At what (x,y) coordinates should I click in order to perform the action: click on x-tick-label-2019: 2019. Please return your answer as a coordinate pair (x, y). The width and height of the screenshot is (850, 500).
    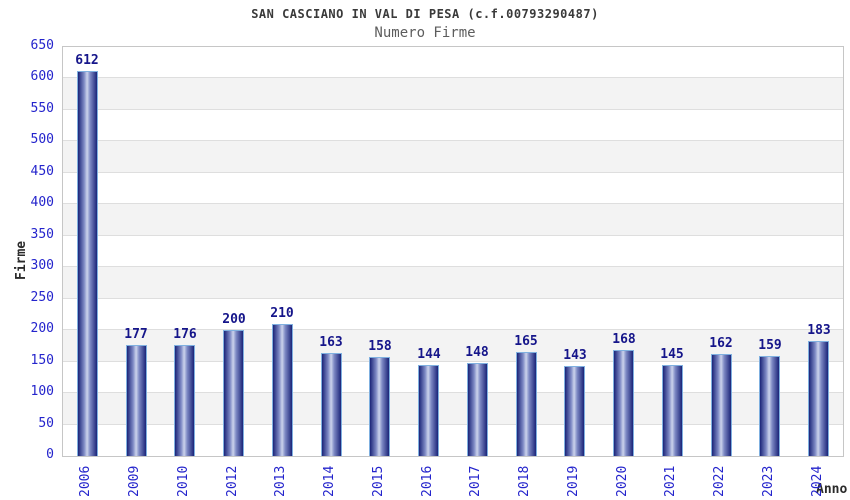
    Looking at the image, I should click on (573, 481).